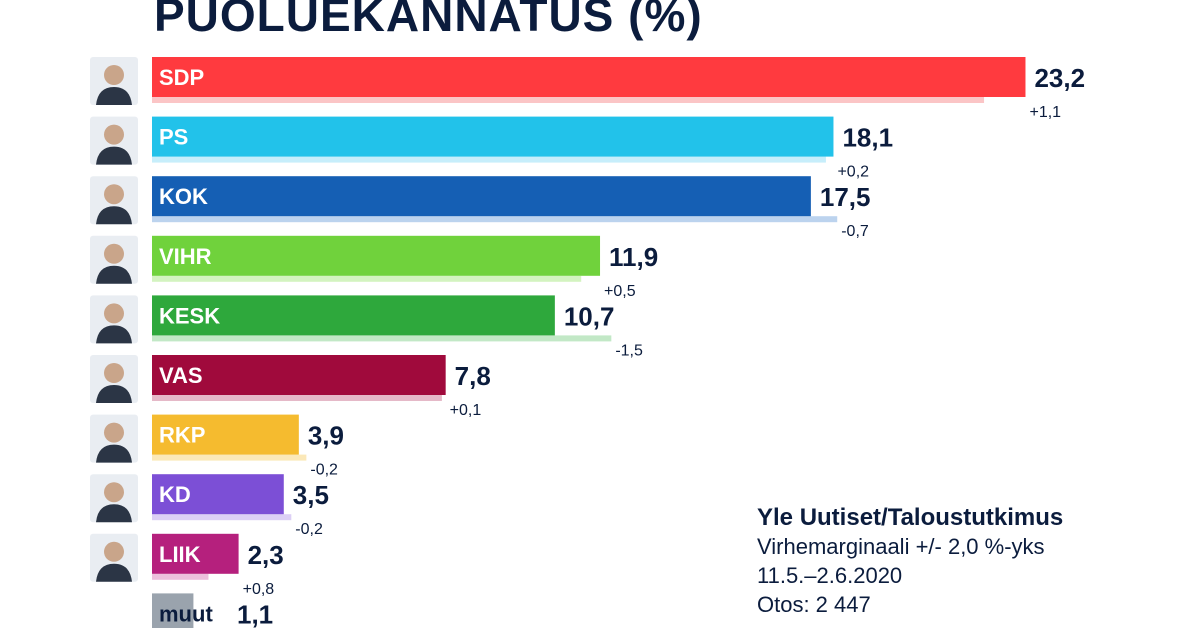 The image size is (1200, 628). I want to click on bar-value-label: 7,8, so click(473, 376).